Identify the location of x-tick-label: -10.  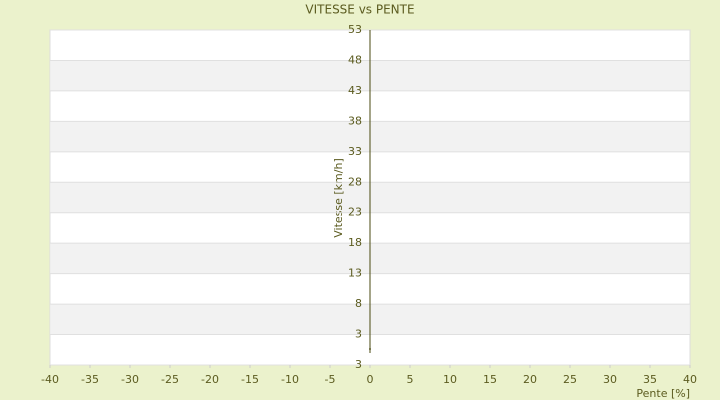
(290, 379).